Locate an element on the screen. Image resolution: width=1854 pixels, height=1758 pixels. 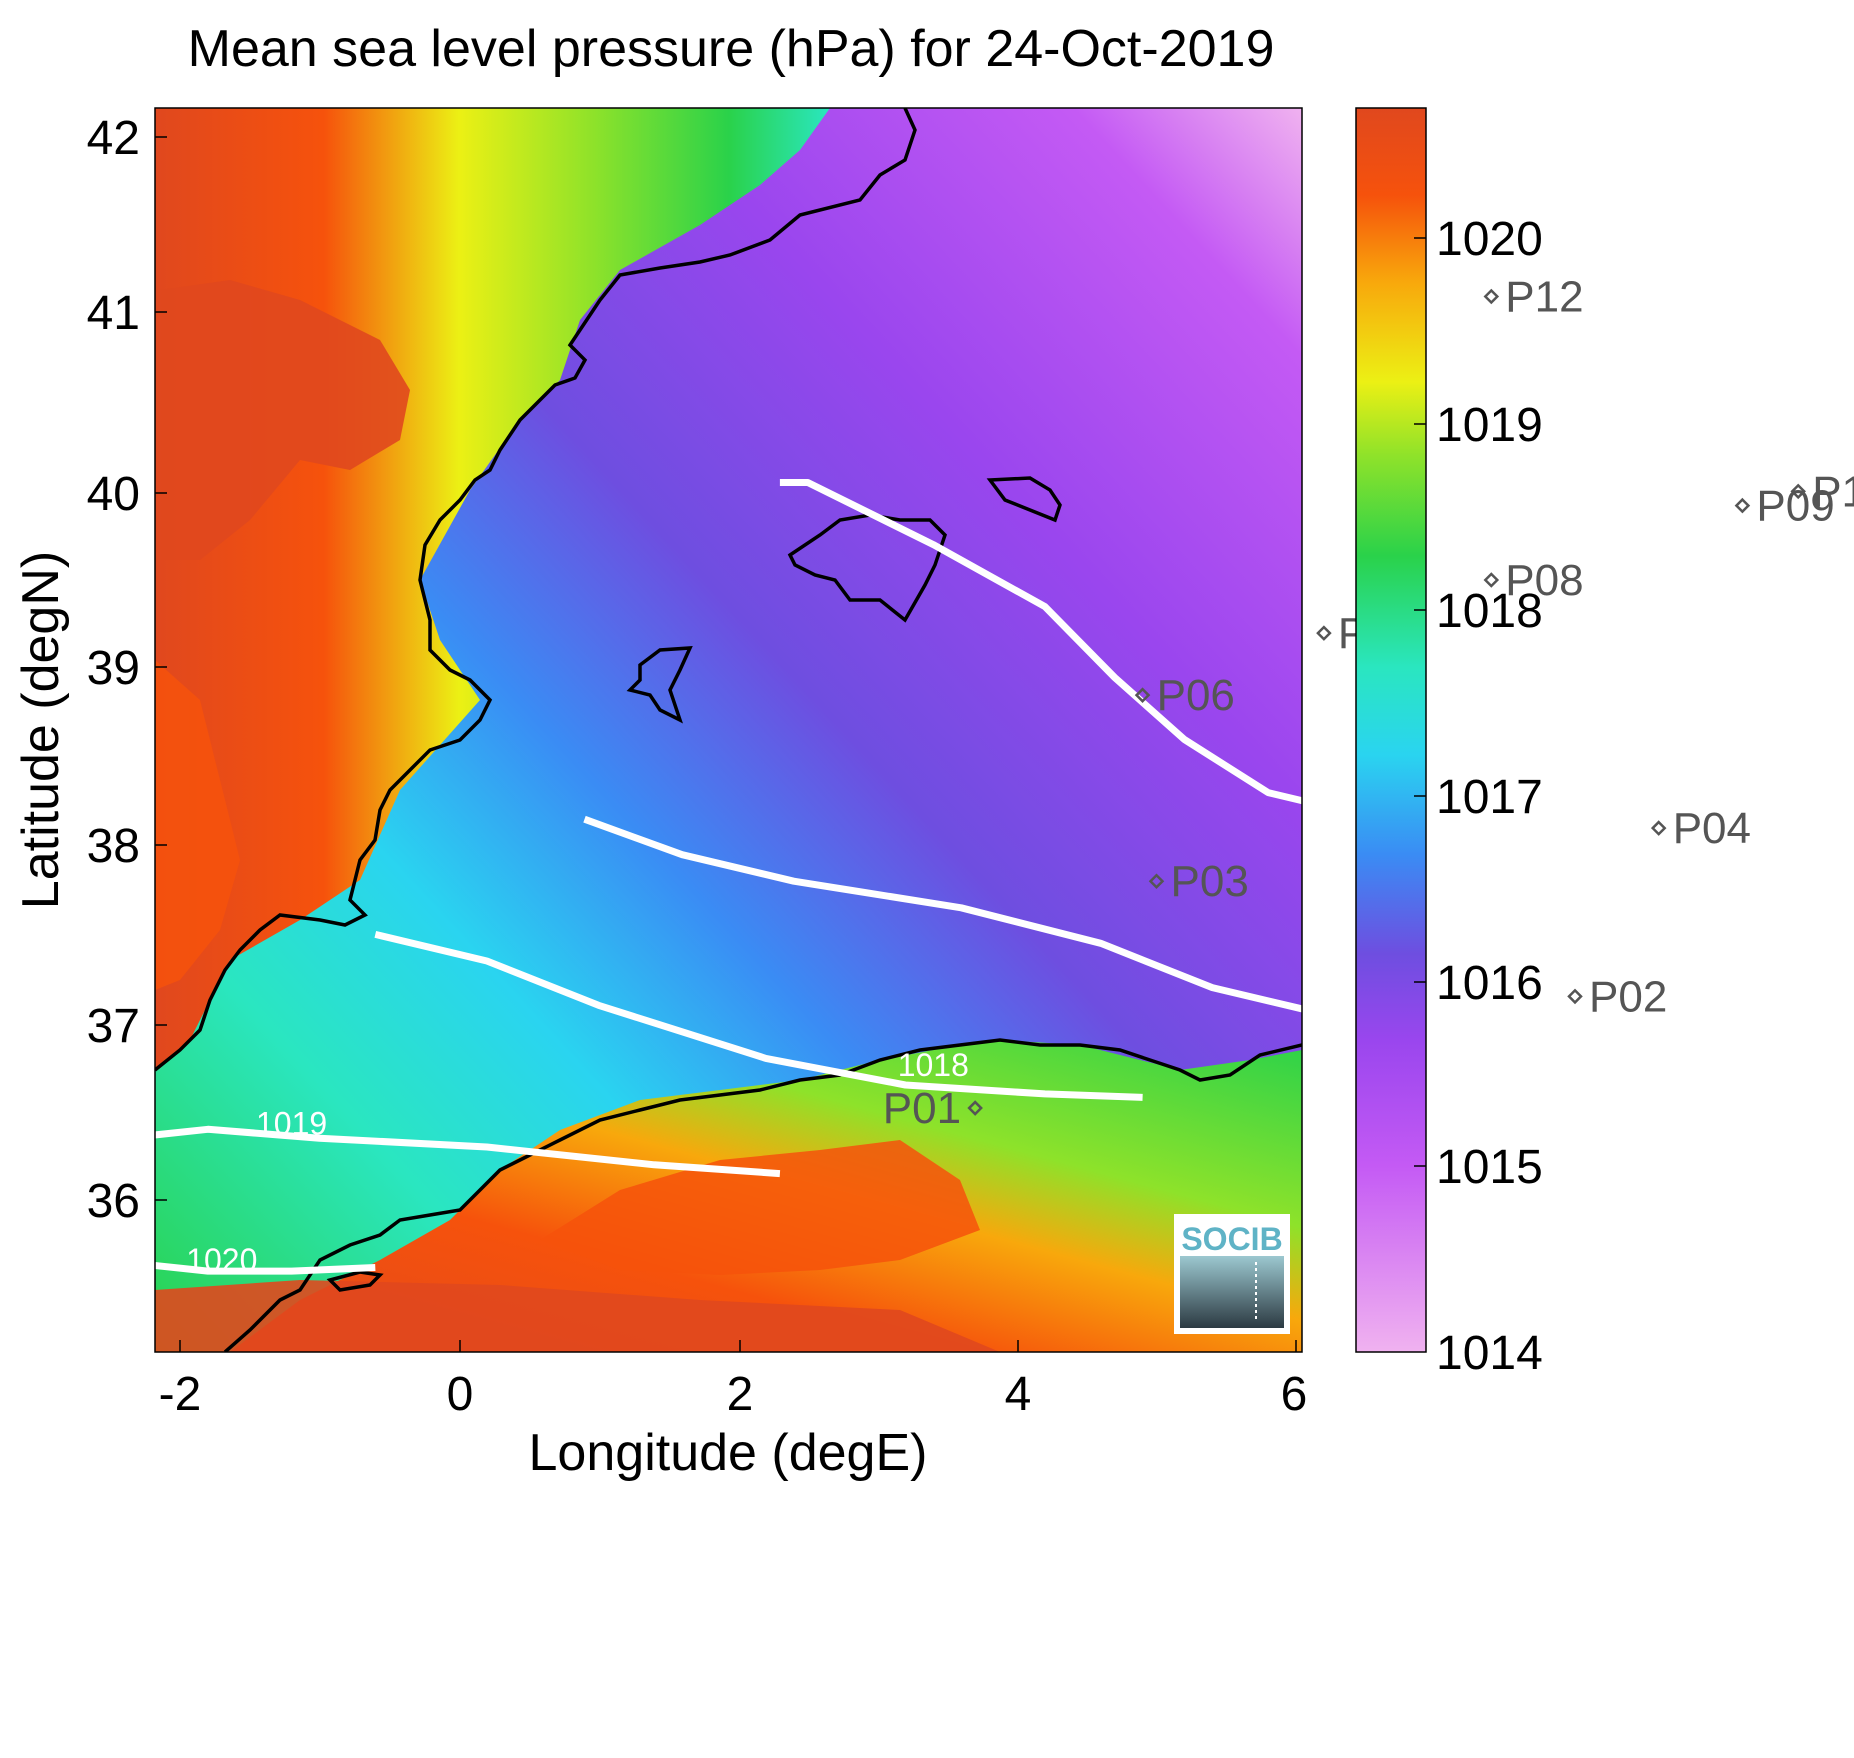
station-label-p04: P04 is located at coordinates (1712, 828).